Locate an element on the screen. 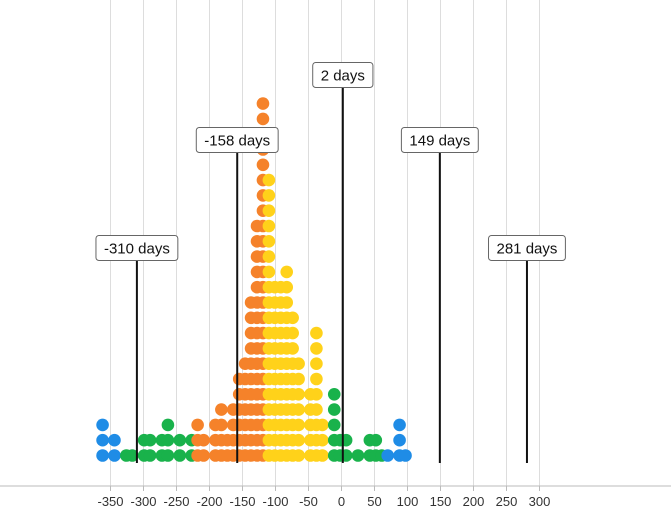  x-tick-label: 0 is located at coordinates (341, 501).